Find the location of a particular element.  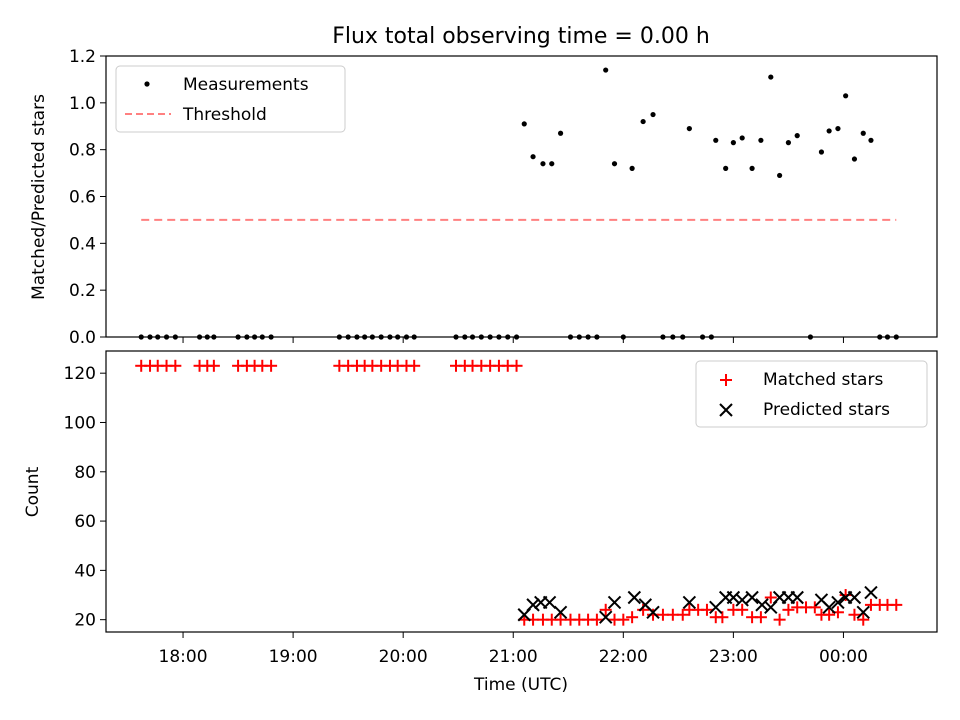

legend-measurements-label: Measurements is located at coordinates (246, 85).